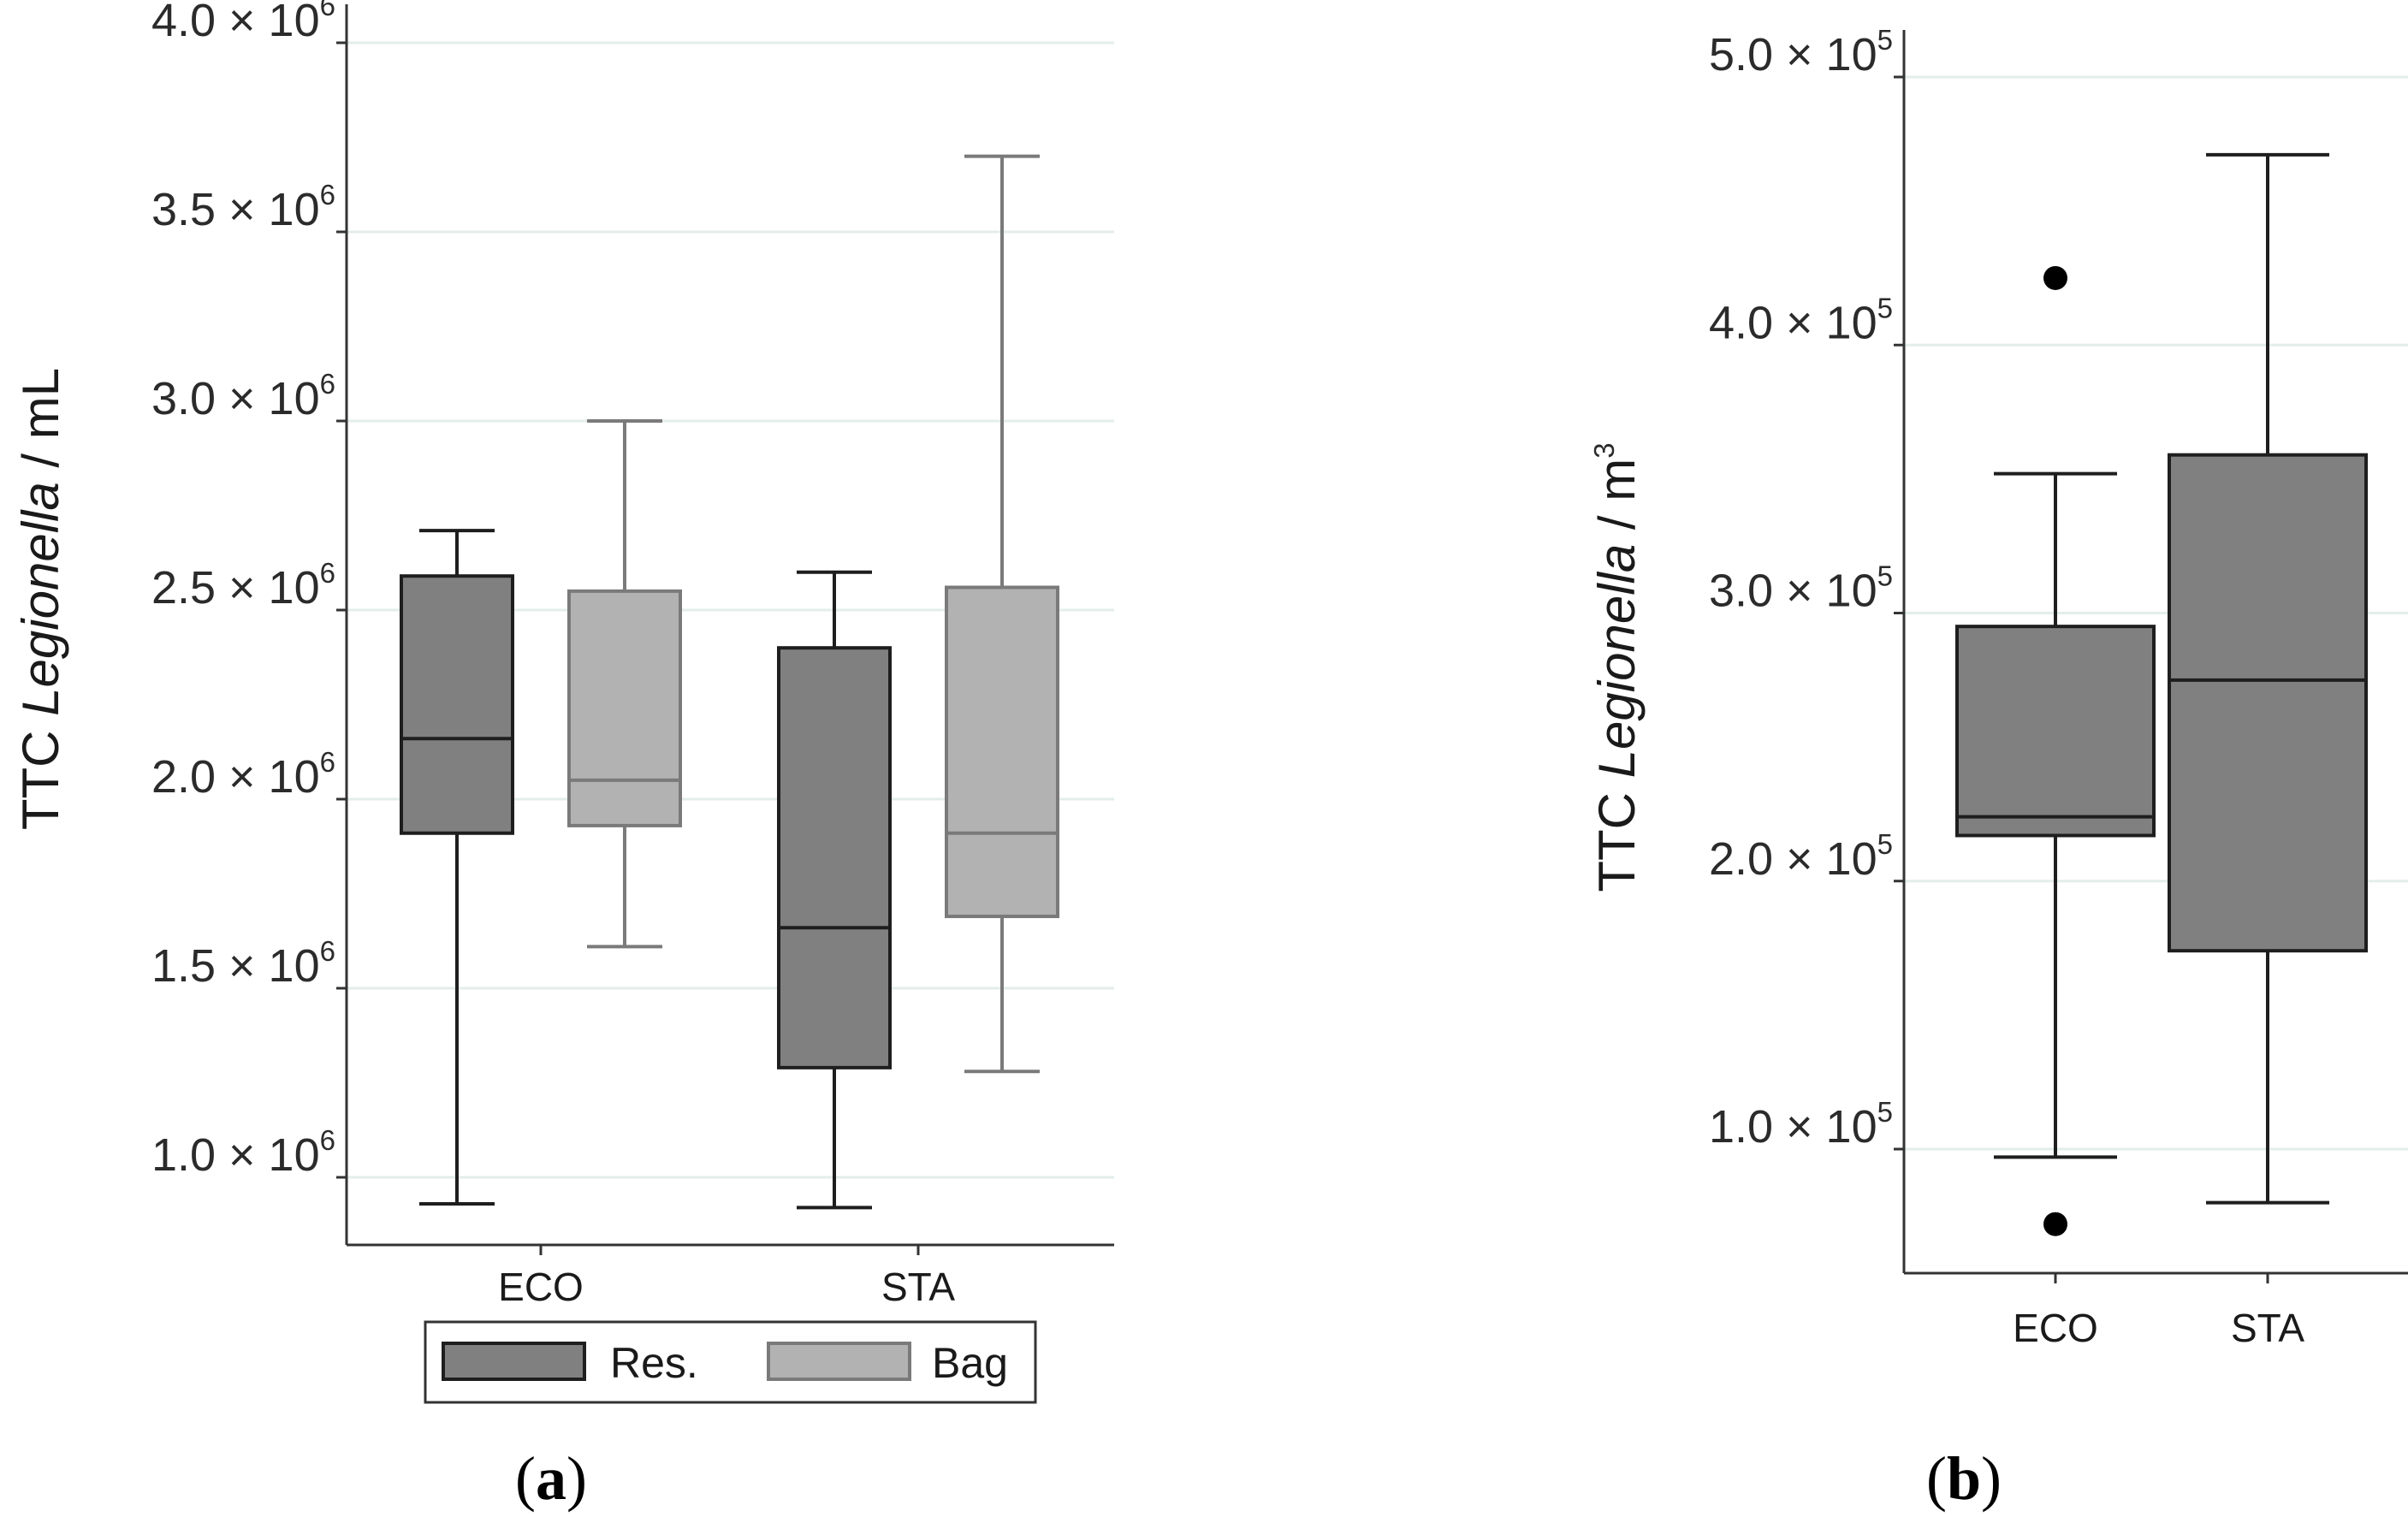 The width and height of the screenshot is (2408, 1517). I want to click on legend-swatch-bag, so click(839, 1361).